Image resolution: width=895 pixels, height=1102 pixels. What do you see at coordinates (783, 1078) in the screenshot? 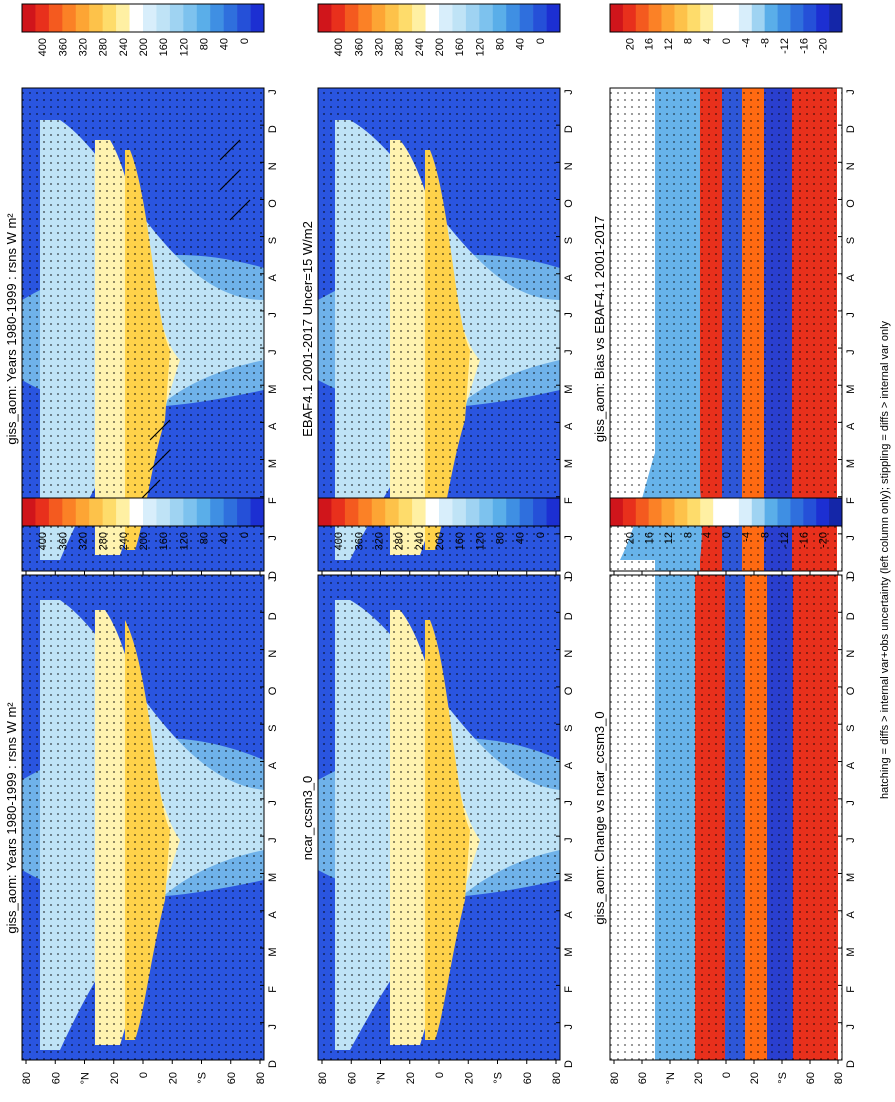
I see `y-tick-label: °S` at bounding box center [783, 1078].